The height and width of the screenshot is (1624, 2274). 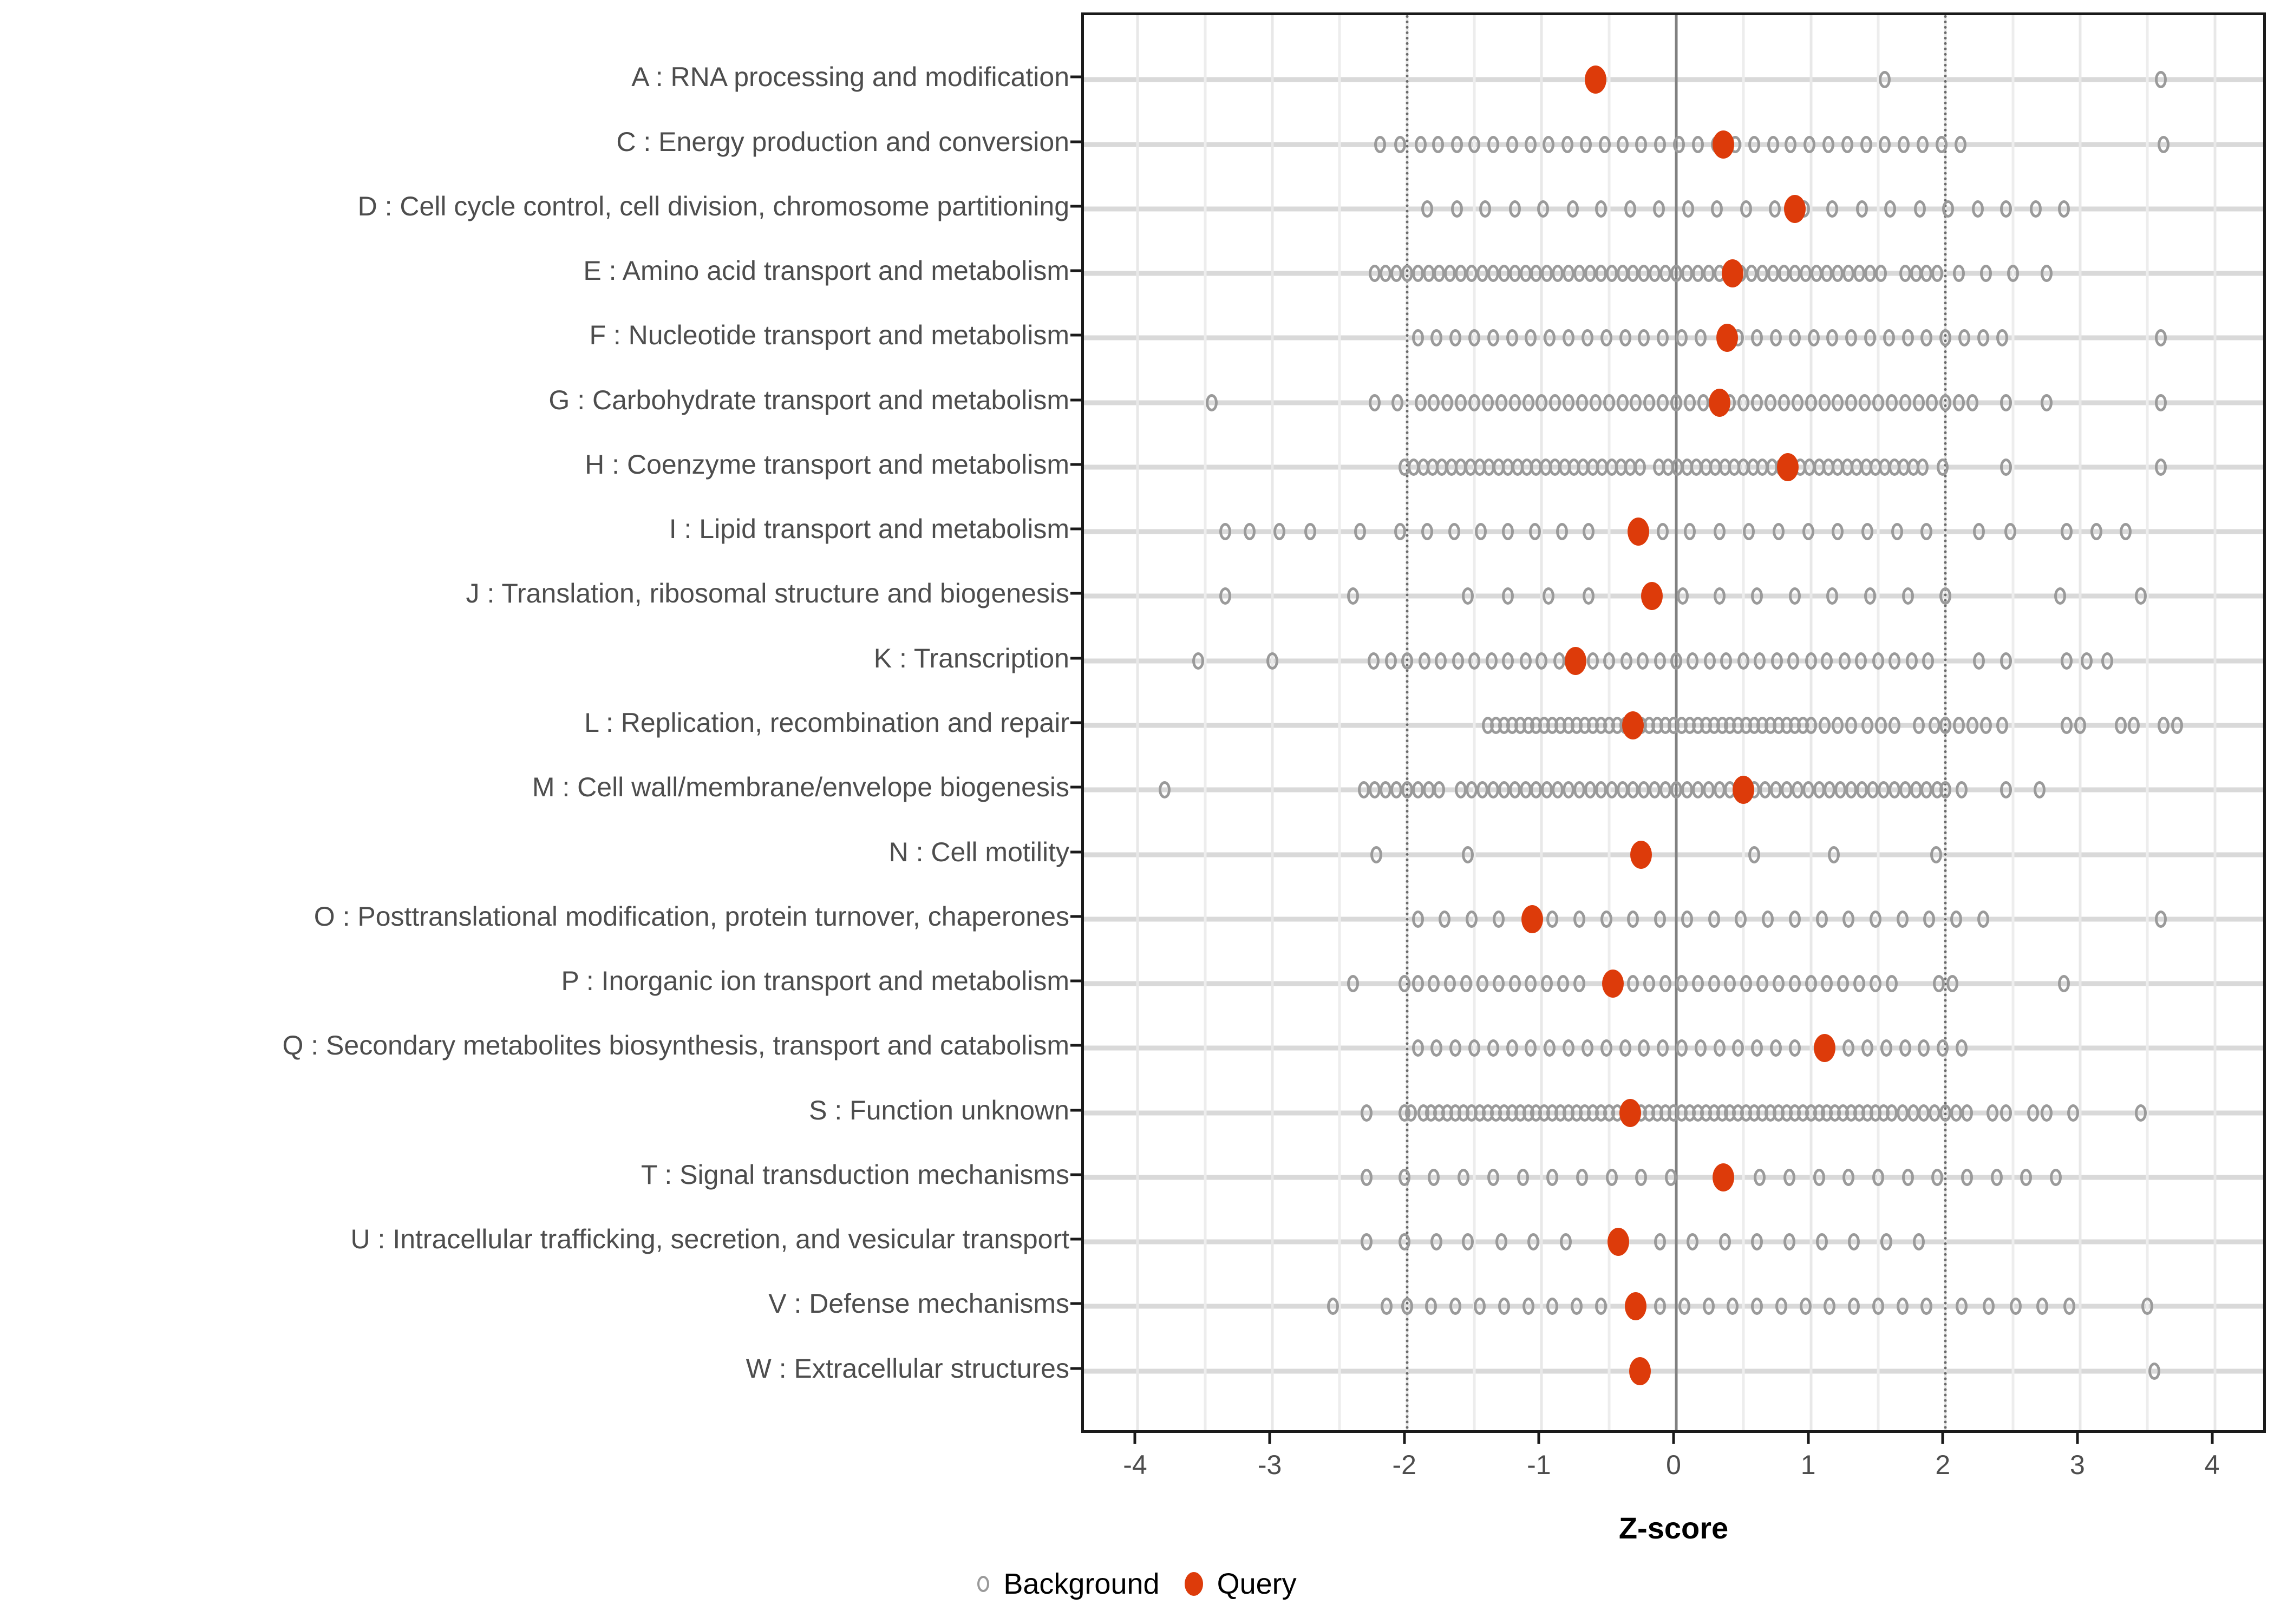 I want to click on y-axis-label: K : Transcription, so click(x=971, y=658).